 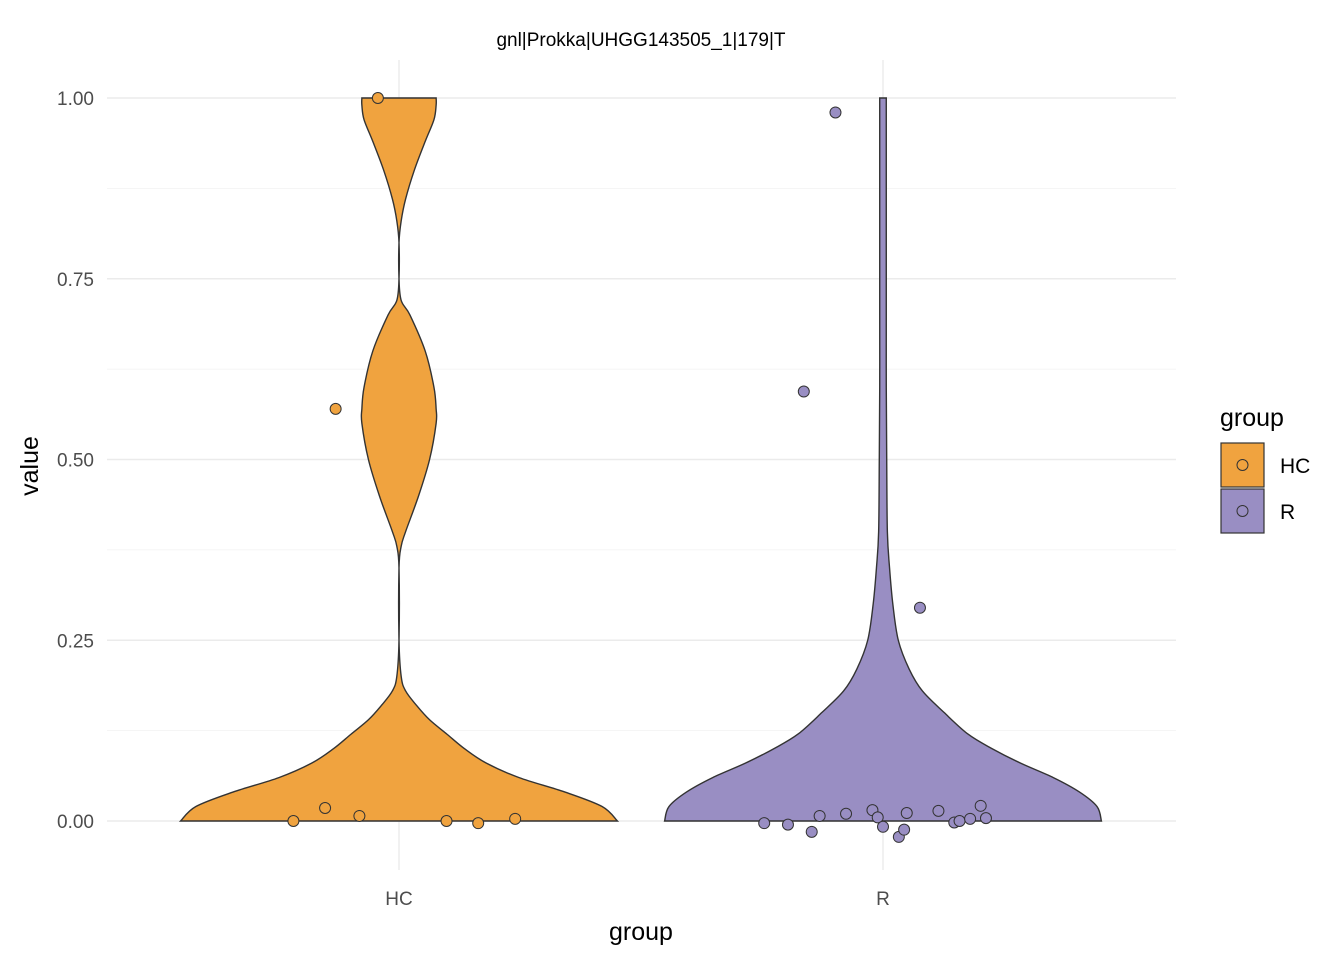 I want to click on y-tick-label: 0.00, so click(x=75, y=822).